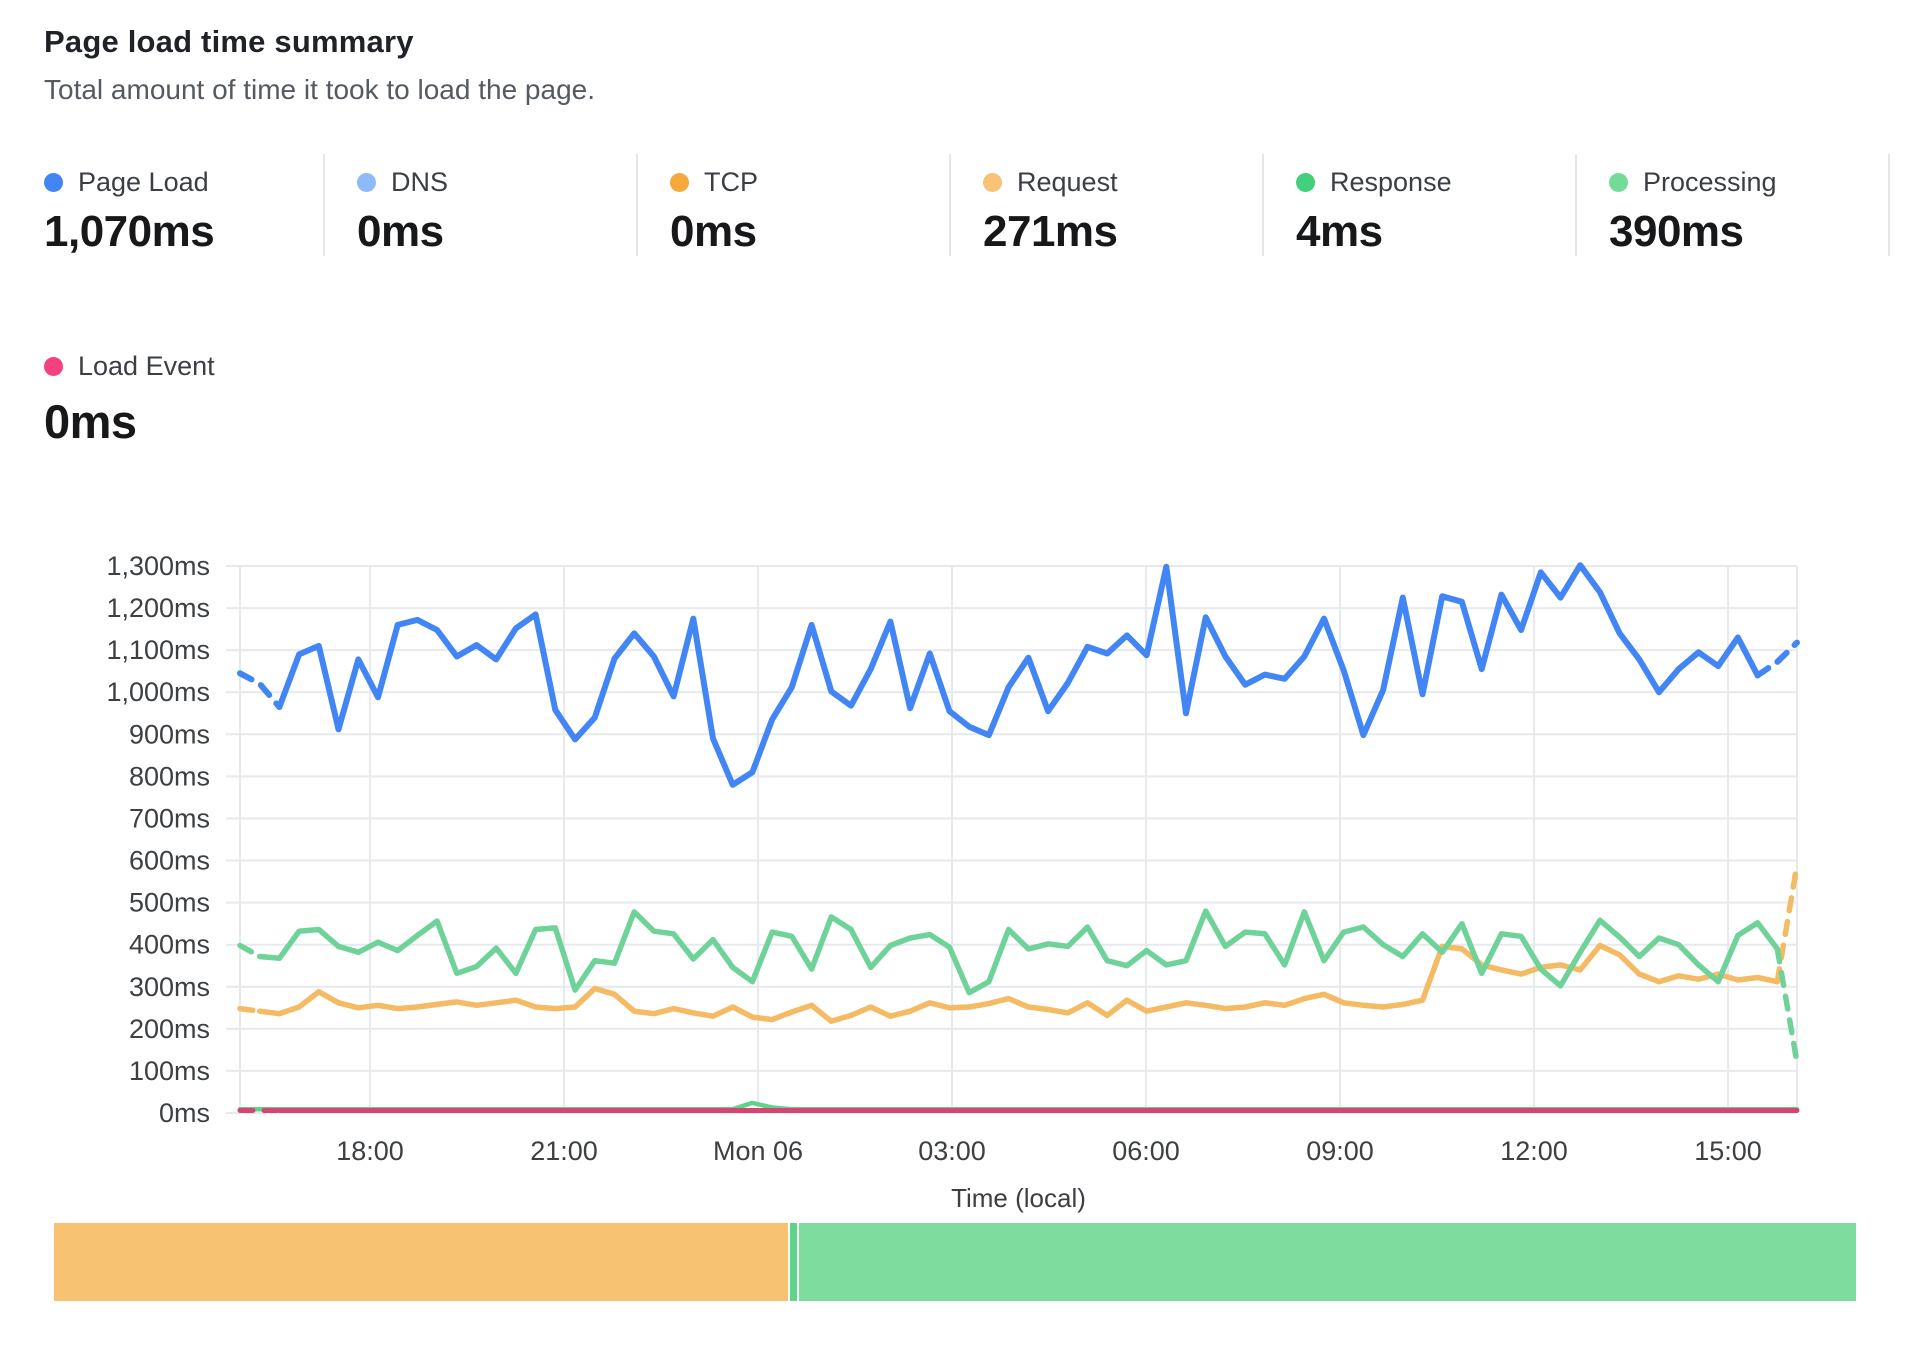 Image resolution: width=1910 pixels, height=1352 pixels. What do you see at coordinates (1787, 1006) in the screenshot?
I see `series-dashed-end-processing` at bounding box center [1787, 1006].